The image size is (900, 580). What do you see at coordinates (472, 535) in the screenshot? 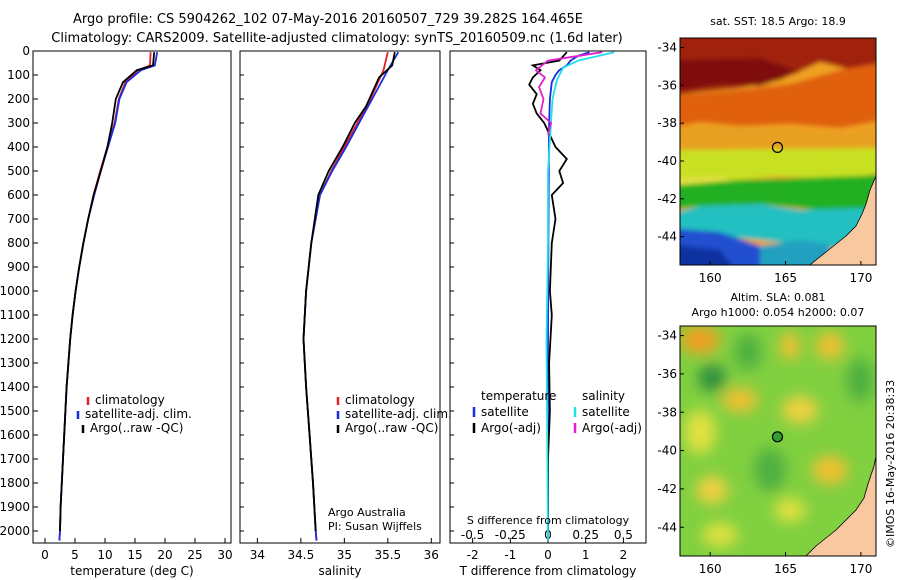
I see `top-tick-label: -0.5` at bounding box center [472, 535].